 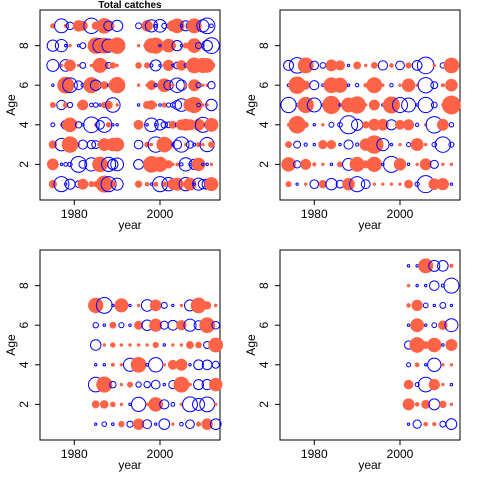 I want to click on y-tick-label: 4, so click(x=24, y=124).